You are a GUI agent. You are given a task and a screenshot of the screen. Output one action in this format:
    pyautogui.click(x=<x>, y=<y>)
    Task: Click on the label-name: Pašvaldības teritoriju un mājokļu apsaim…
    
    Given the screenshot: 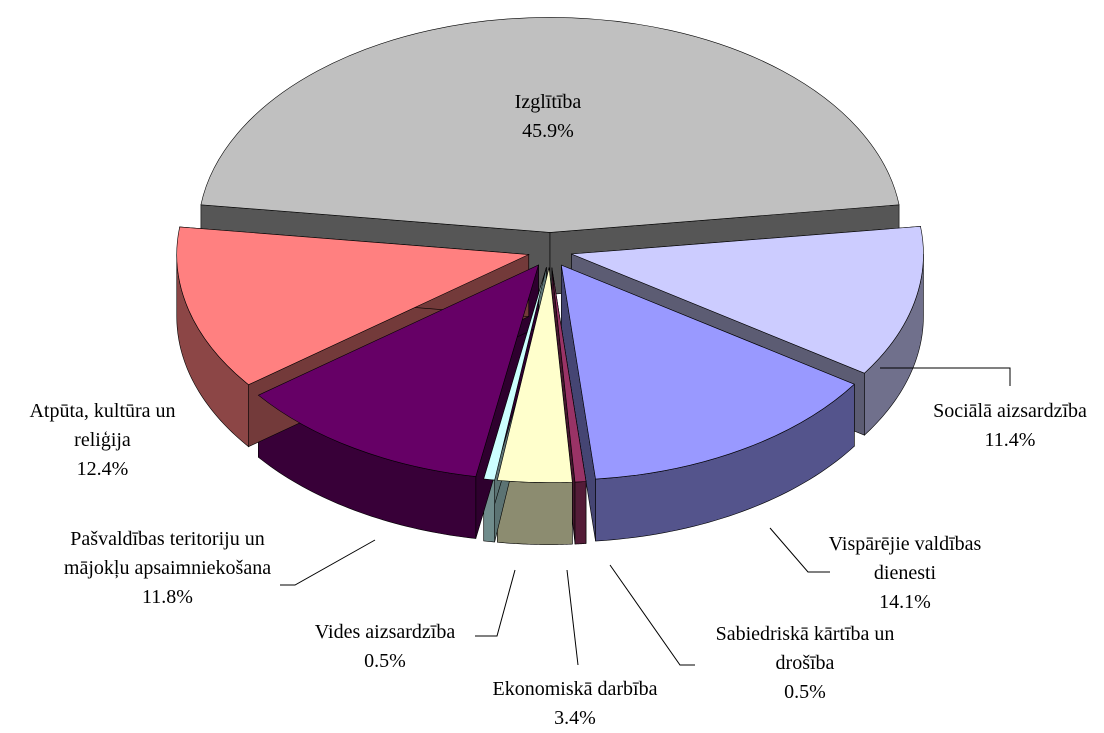 What is the action you would take?
    pyautogui.click(x=167, y=553)
    